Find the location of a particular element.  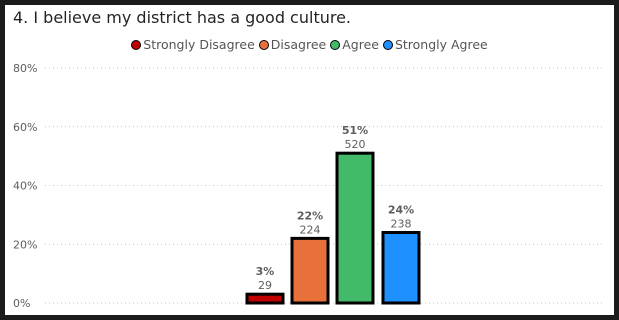

y-tick-label: 60% is located at coordinates (25, 127).